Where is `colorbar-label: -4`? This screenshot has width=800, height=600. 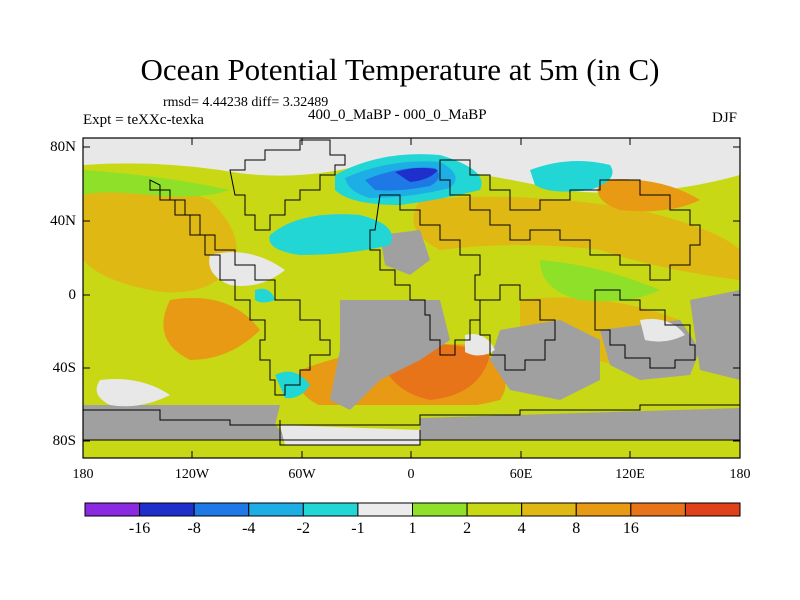 colorbar-label: -4 is located at coordinates (249, 528).